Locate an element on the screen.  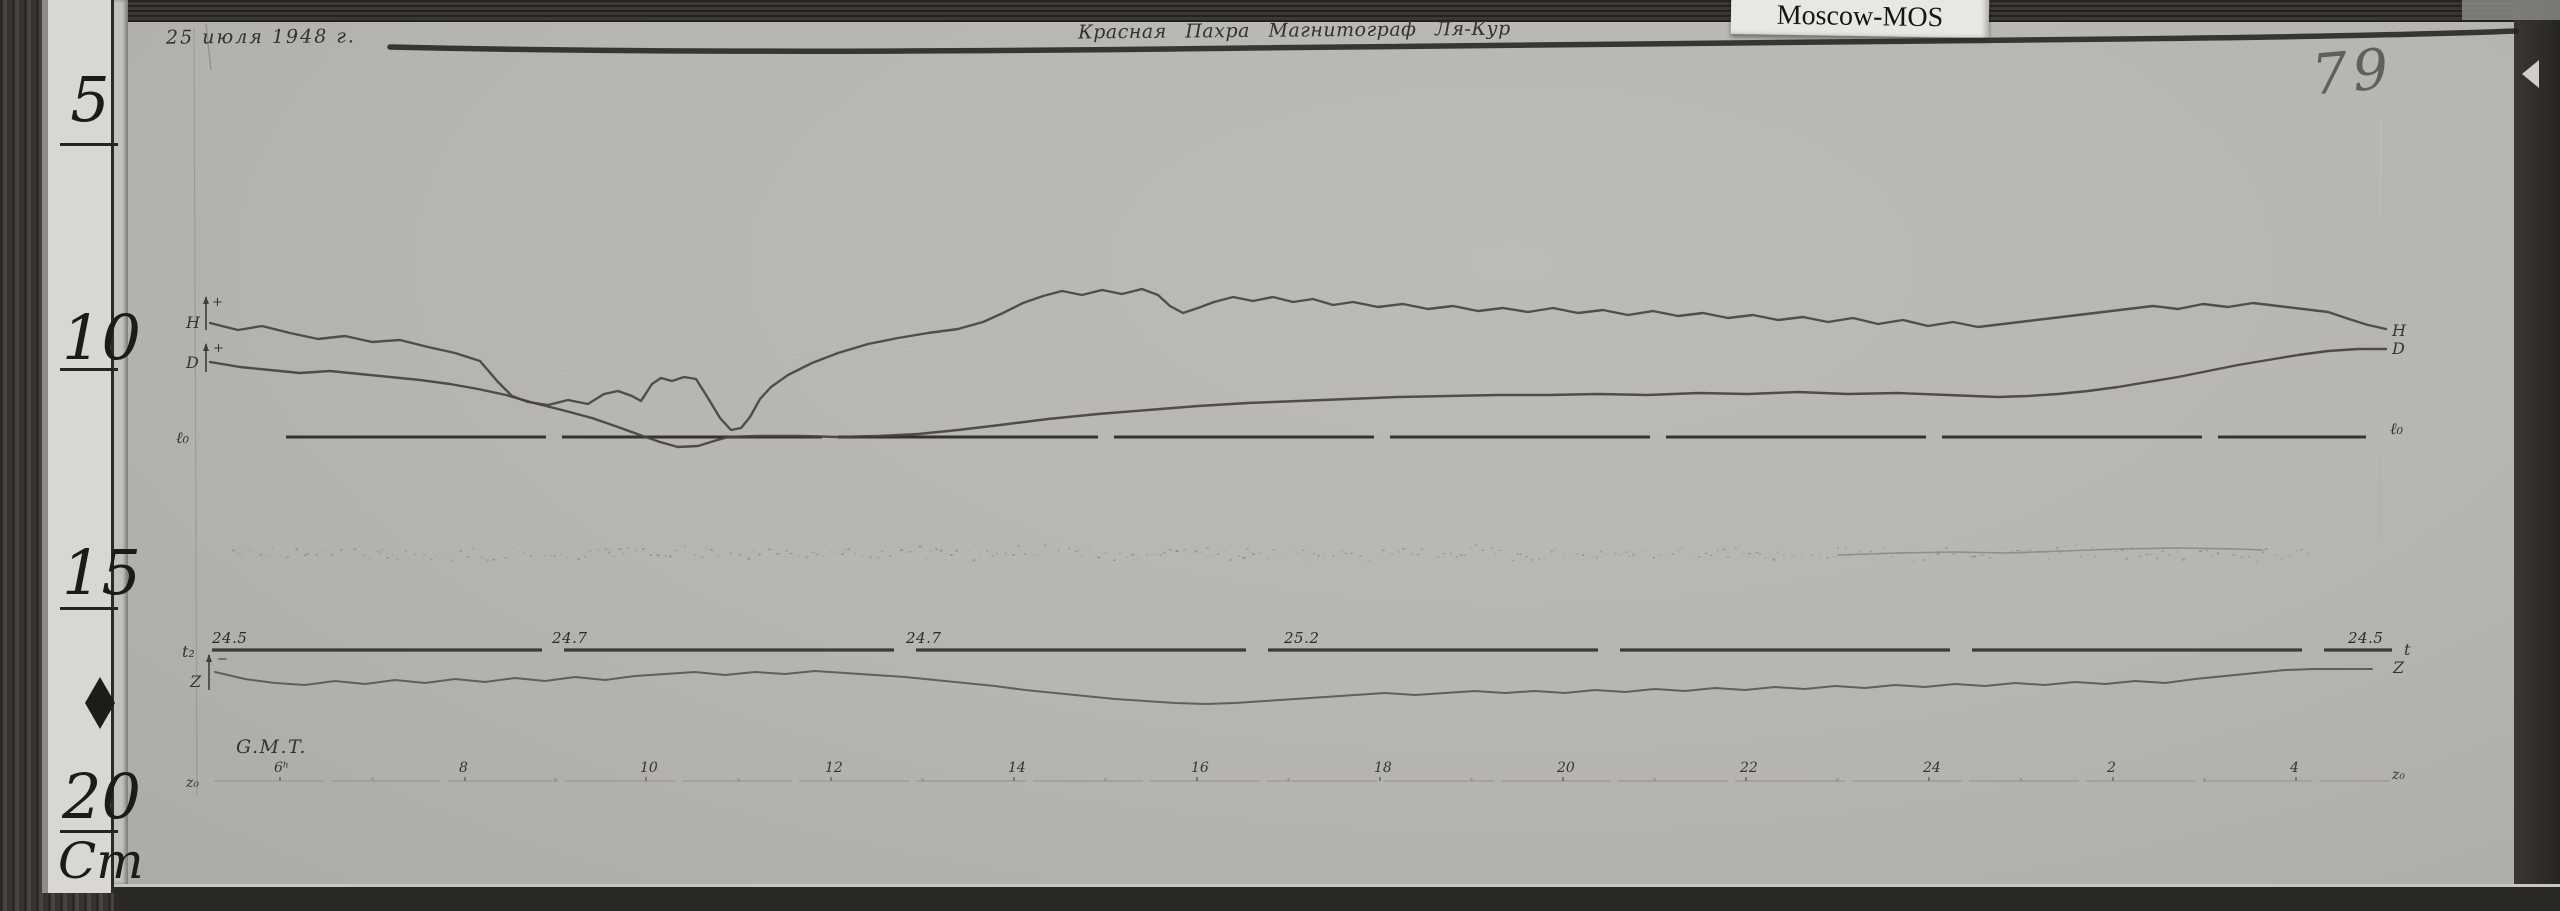
date-label: 25 июля 1948 г. is located at coordinates (261, 37).